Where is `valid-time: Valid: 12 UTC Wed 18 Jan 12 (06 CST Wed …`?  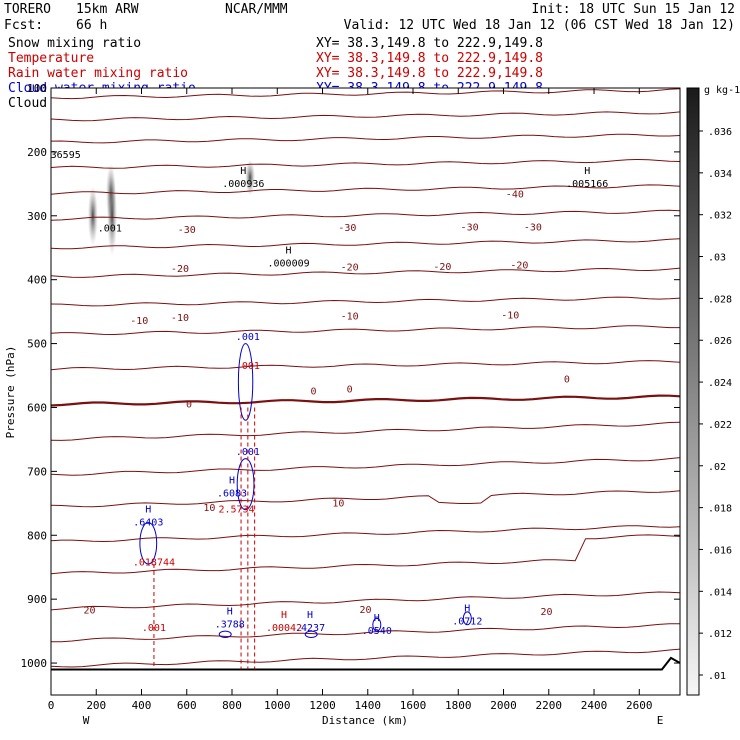
valid-time: Valid: 12 UTC Wed 18 Jan 12 (06 CST Wed … is located at coordinates (539, 25).